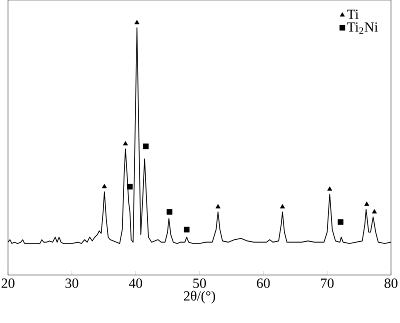 This screenshot has height=323, width=400. What do you see at coordinates (72, 283) in the screenshot?
I see `x-tick-label: 30` at bounding box center [72, 283].